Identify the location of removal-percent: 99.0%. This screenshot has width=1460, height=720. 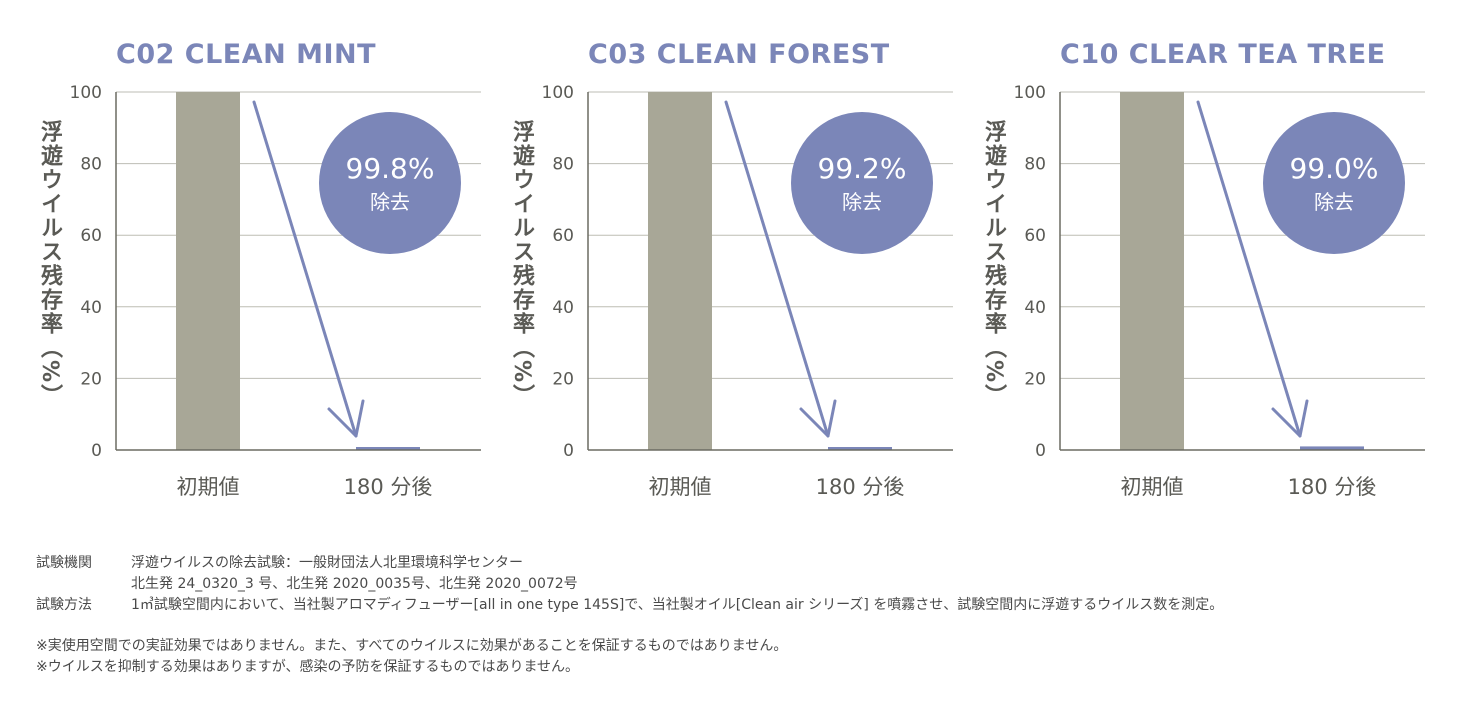
(1334, 168).